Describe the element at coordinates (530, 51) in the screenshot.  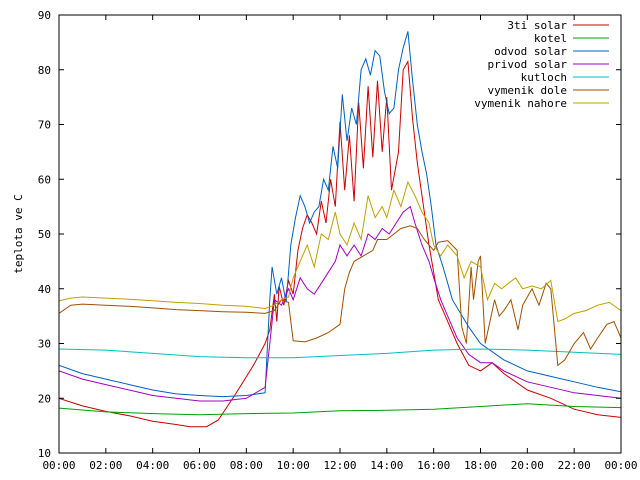
I see `legend-label: odvod solar` at that location.